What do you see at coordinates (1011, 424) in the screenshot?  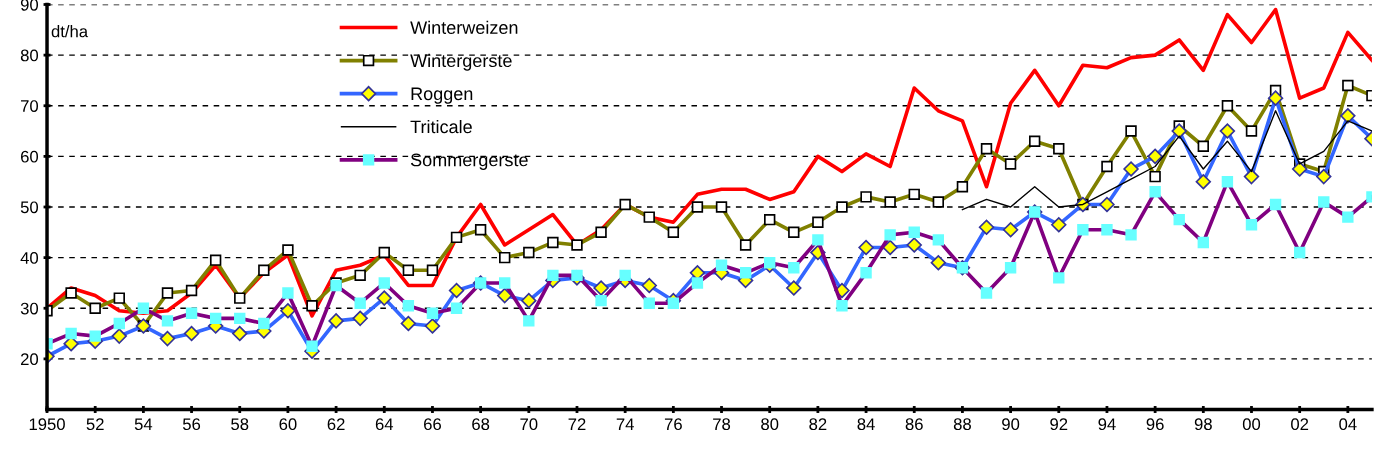 I see `x-tick-label: 90` at bounding box center [1011, 424].